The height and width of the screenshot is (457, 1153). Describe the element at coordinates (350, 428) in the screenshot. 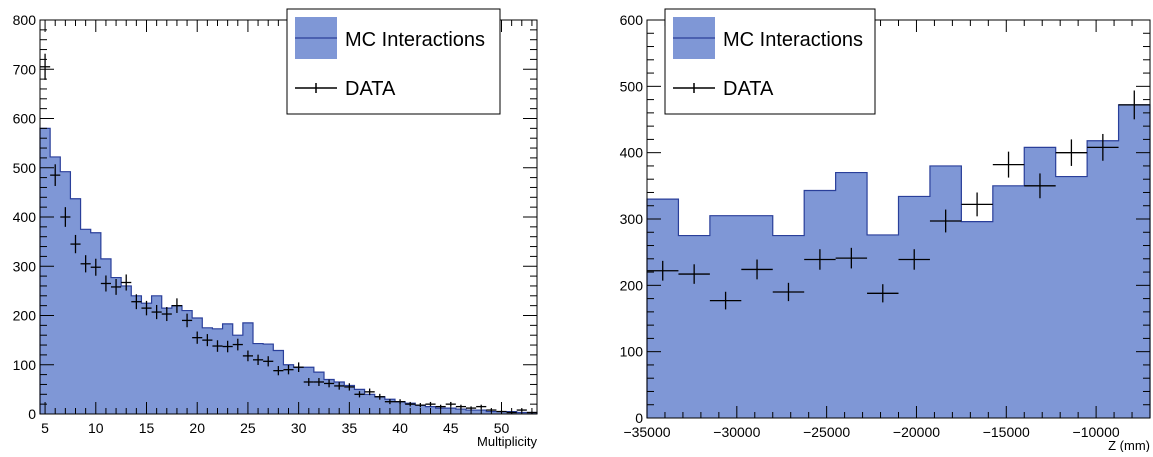

I see `x-tick-label: 35` at that location.